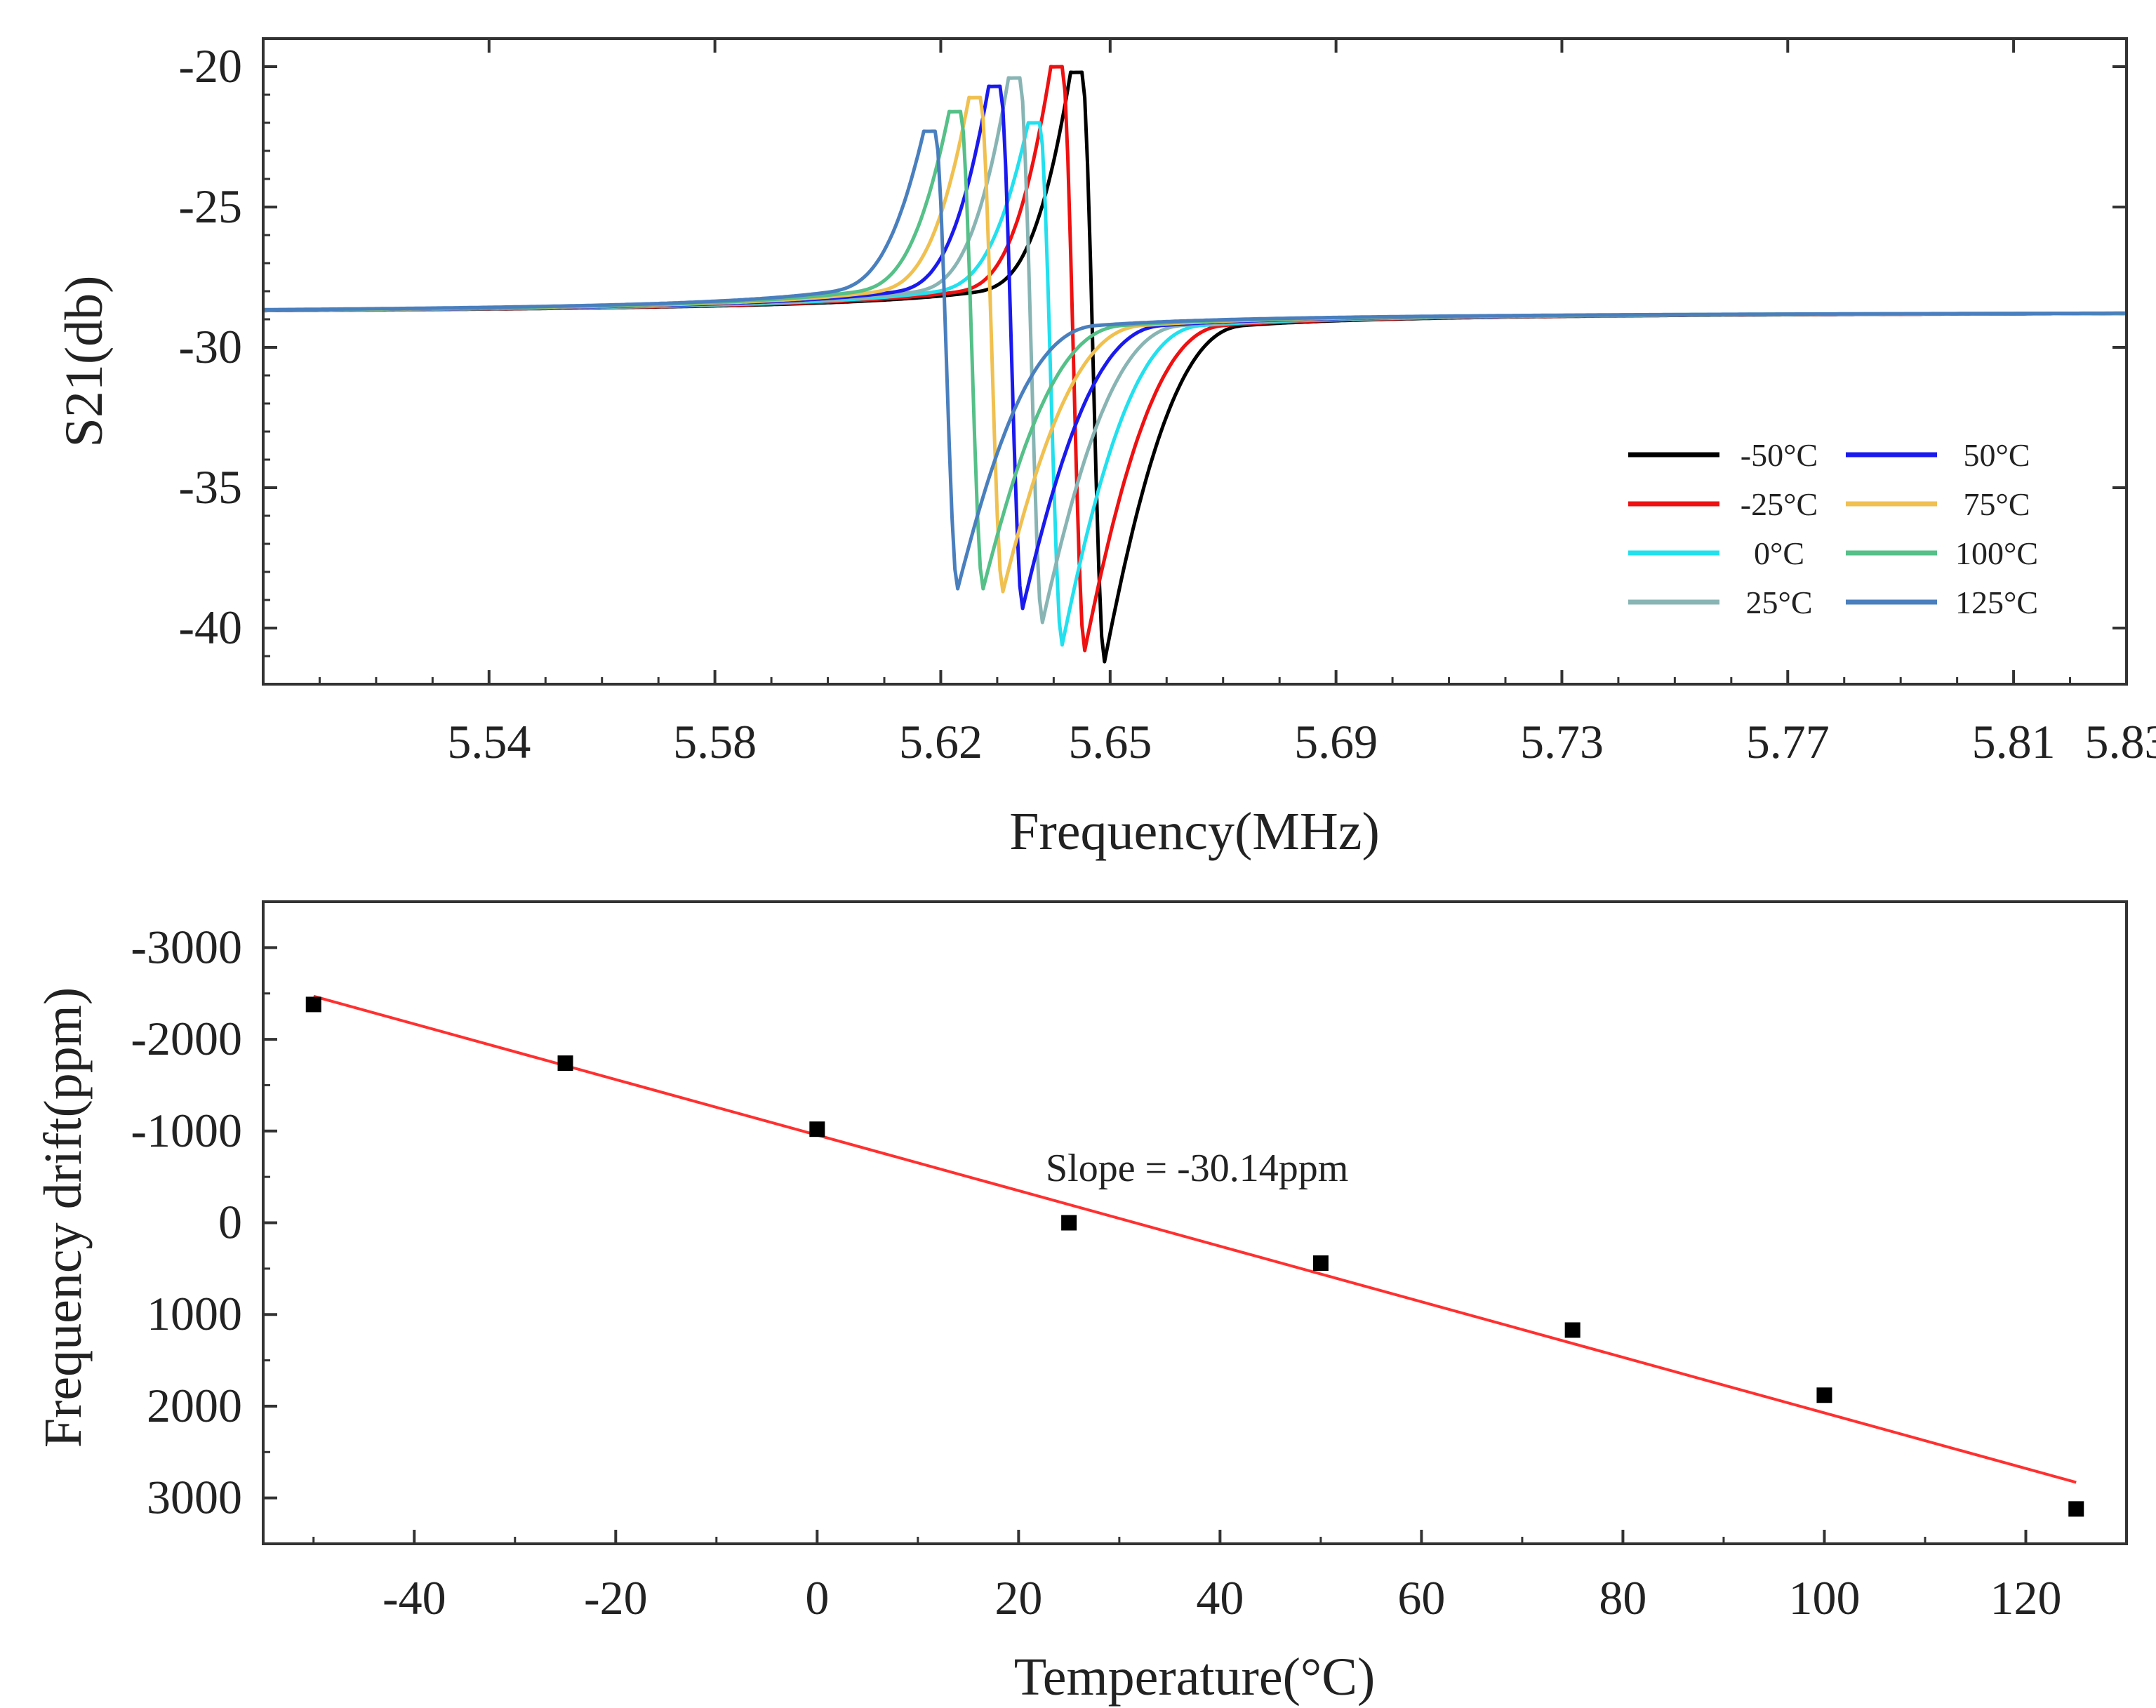 The image size is (2156, 1708). I want to click on x-tick-label: 5.65, so click(1110, 741).